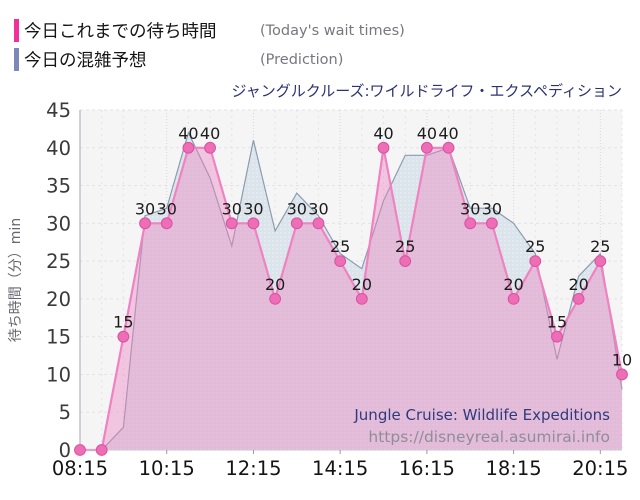 This screenshot has width=640, height=500. Describe the element at coordinates (58, 223) in the screenshot. I see `y-tick-label: 30` at that location.